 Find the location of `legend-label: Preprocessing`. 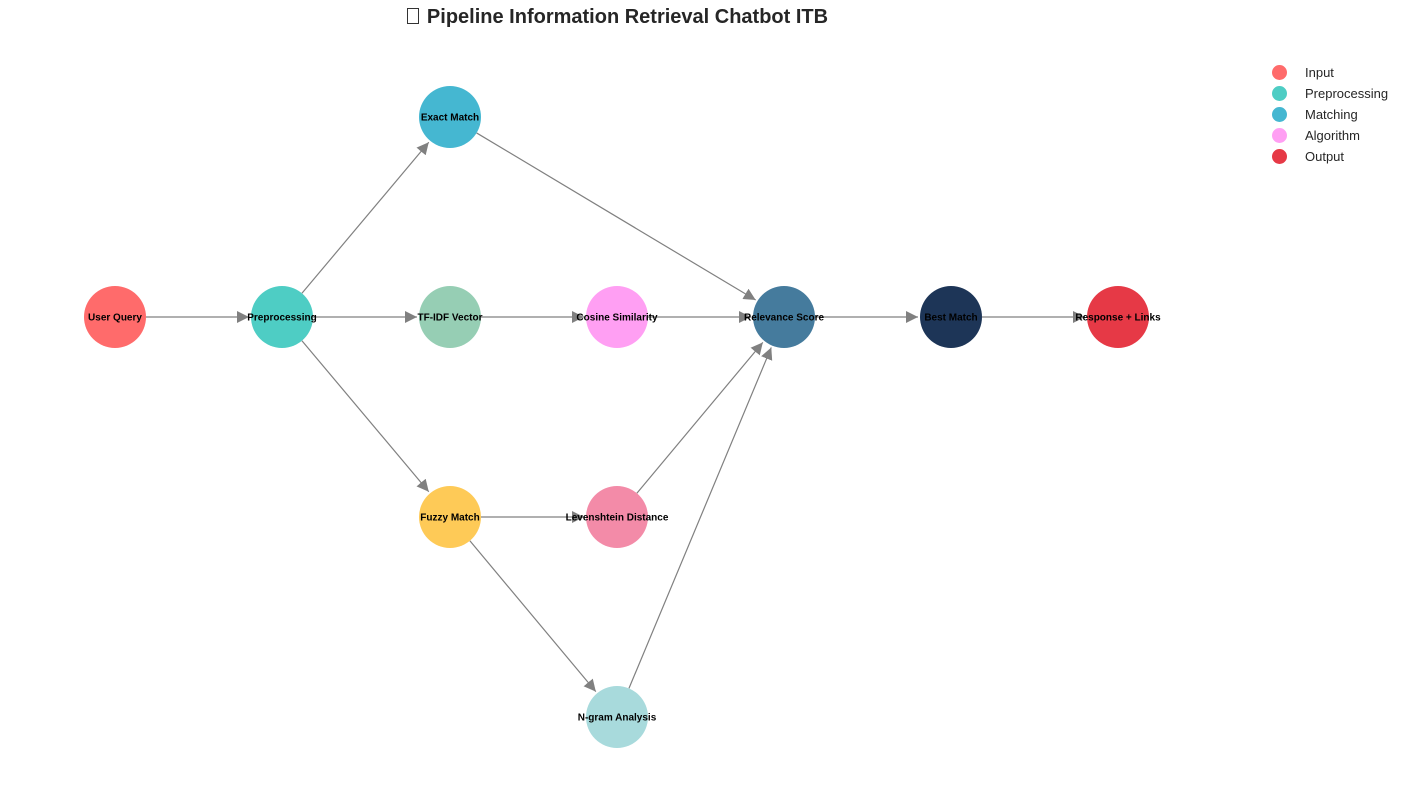

legend-label: Preprocessing is located at coordinates (1347, 93).